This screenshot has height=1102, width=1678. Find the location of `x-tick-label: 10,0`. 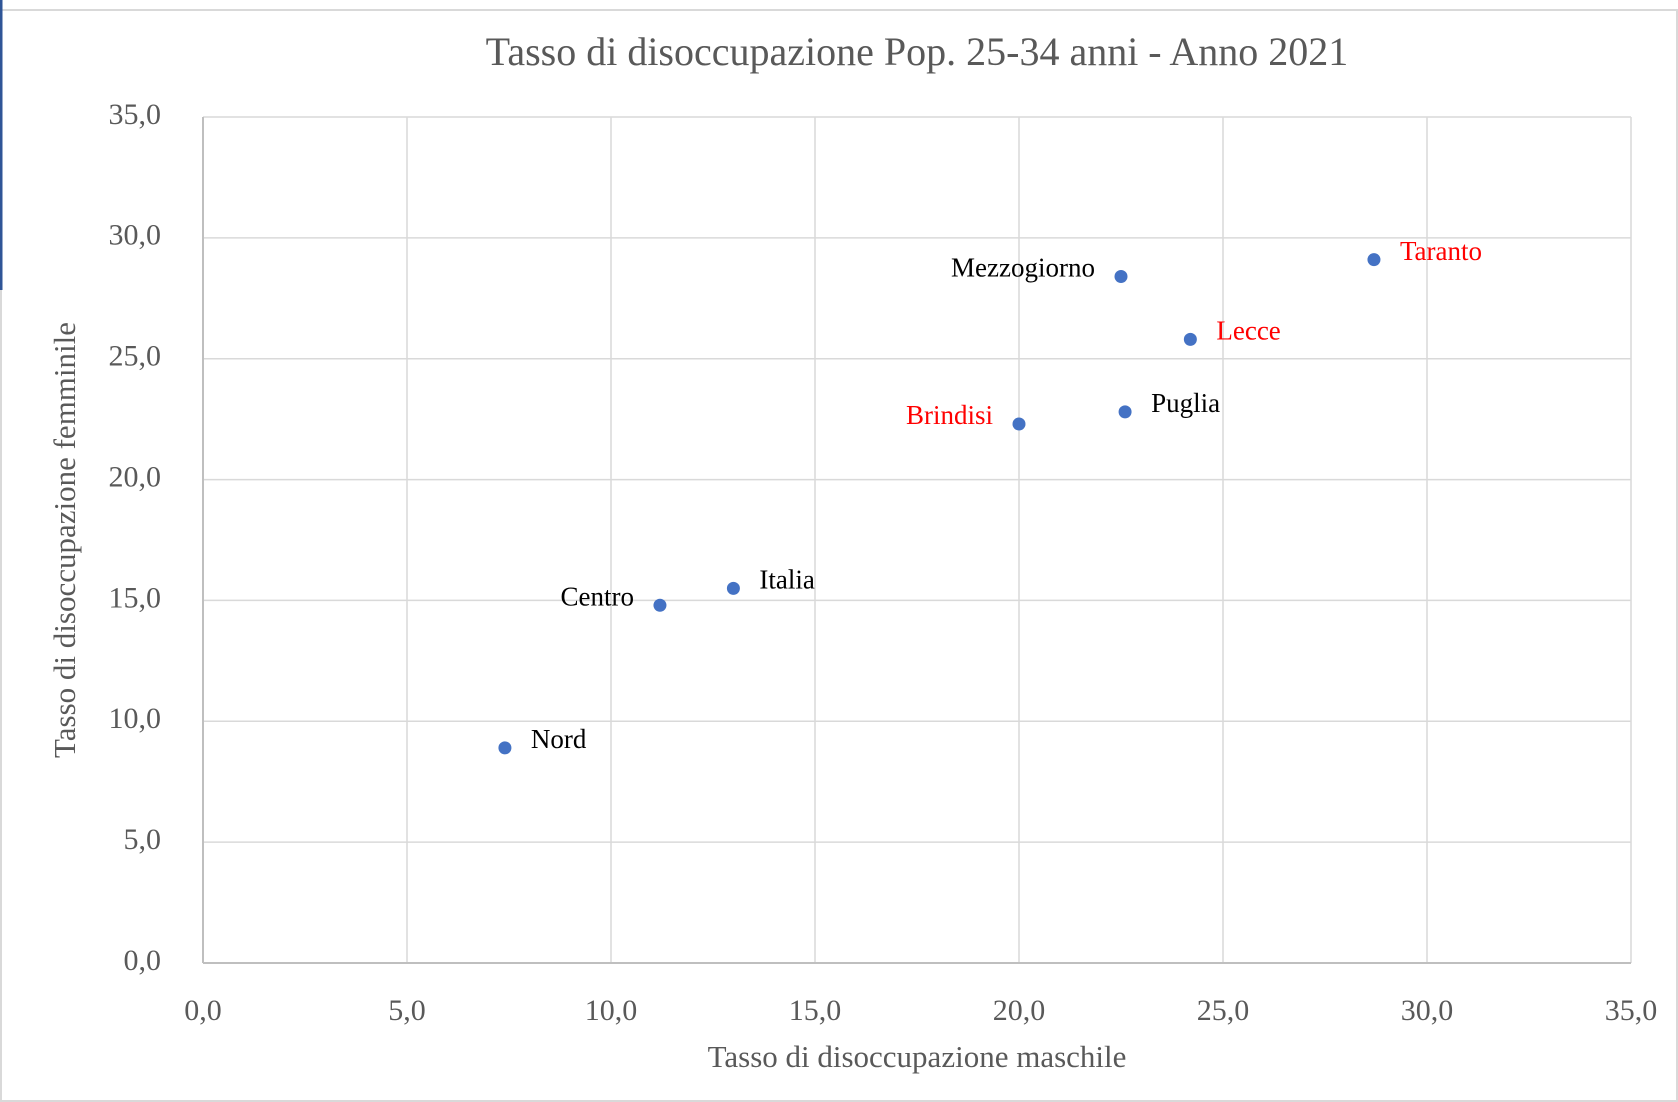

x-tick-label: 10,0 is located at coordinates (611, 1010).